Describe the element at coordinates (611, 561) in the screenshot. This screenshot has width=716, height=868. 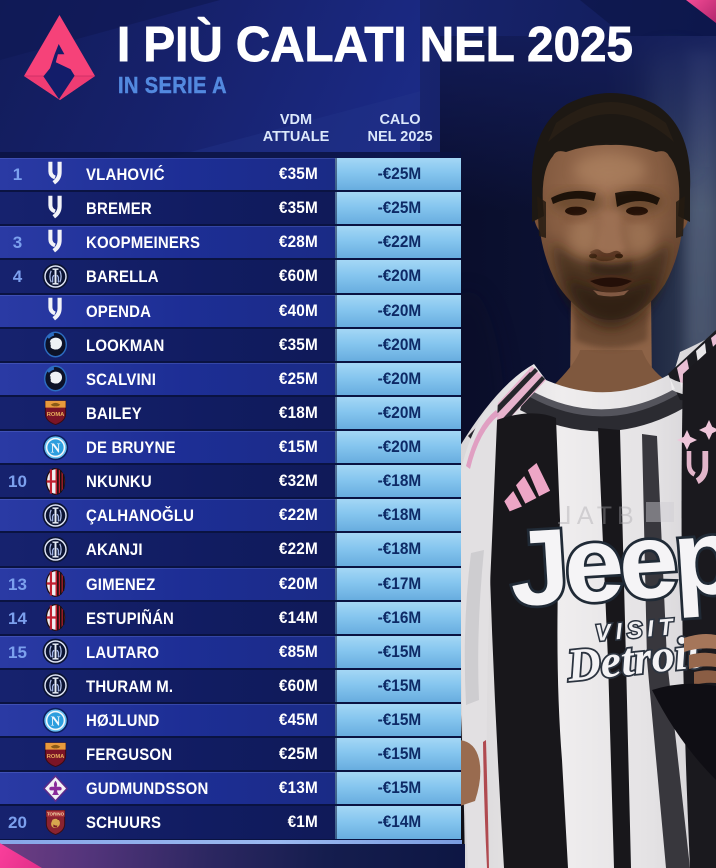
I see `svg-text: Jeep` at that location.